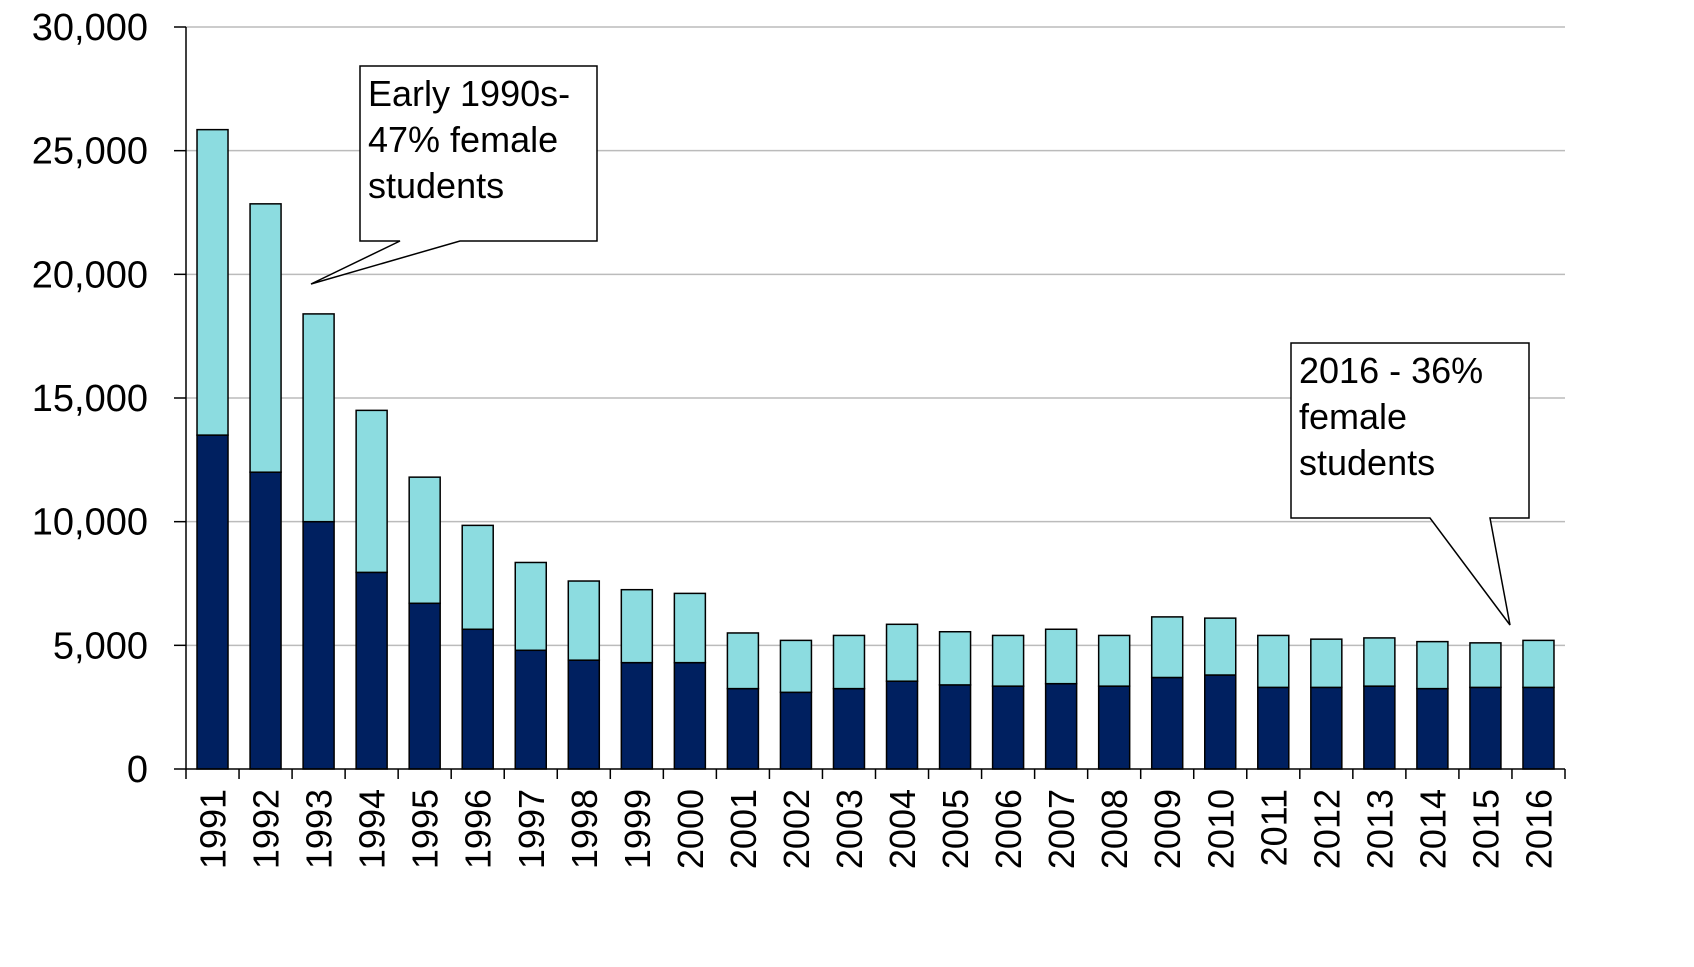  What do you see at coordinates (690, 829) in the screenshot?
I see `x-tick-label: 2000` at bounding box center [690, 829].